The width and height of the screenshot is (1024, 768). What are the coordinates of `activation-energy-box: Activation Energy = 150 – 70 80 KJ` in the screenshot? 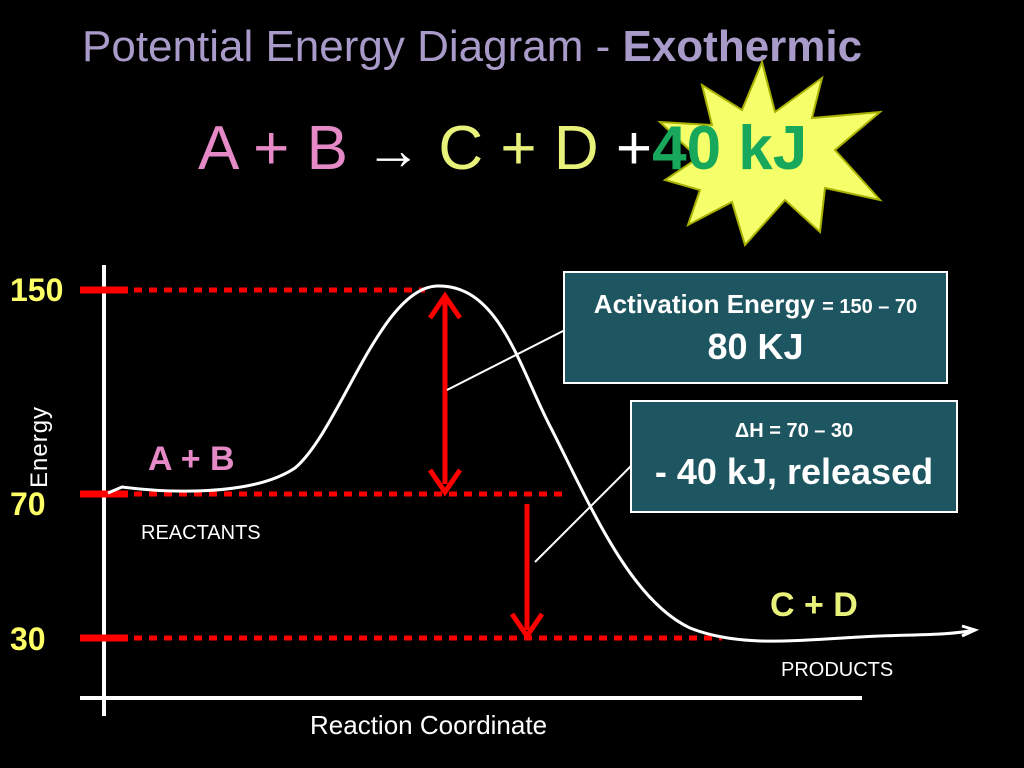 It's located at (755, 327).